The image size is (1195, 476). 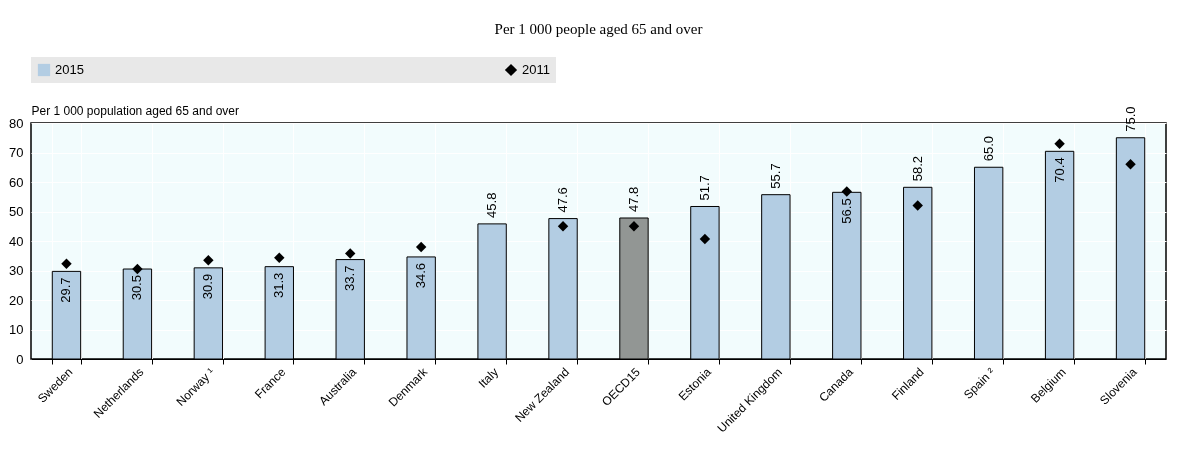 I want to click on data-label: 34.6, so click(x=421, y=275).